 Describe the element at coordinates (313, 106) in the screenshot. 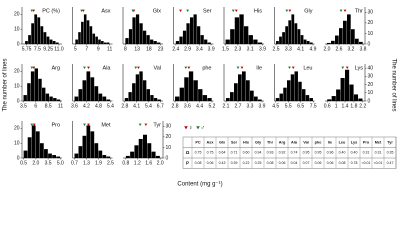

I see `x-tick-label: 7.5` at that location.